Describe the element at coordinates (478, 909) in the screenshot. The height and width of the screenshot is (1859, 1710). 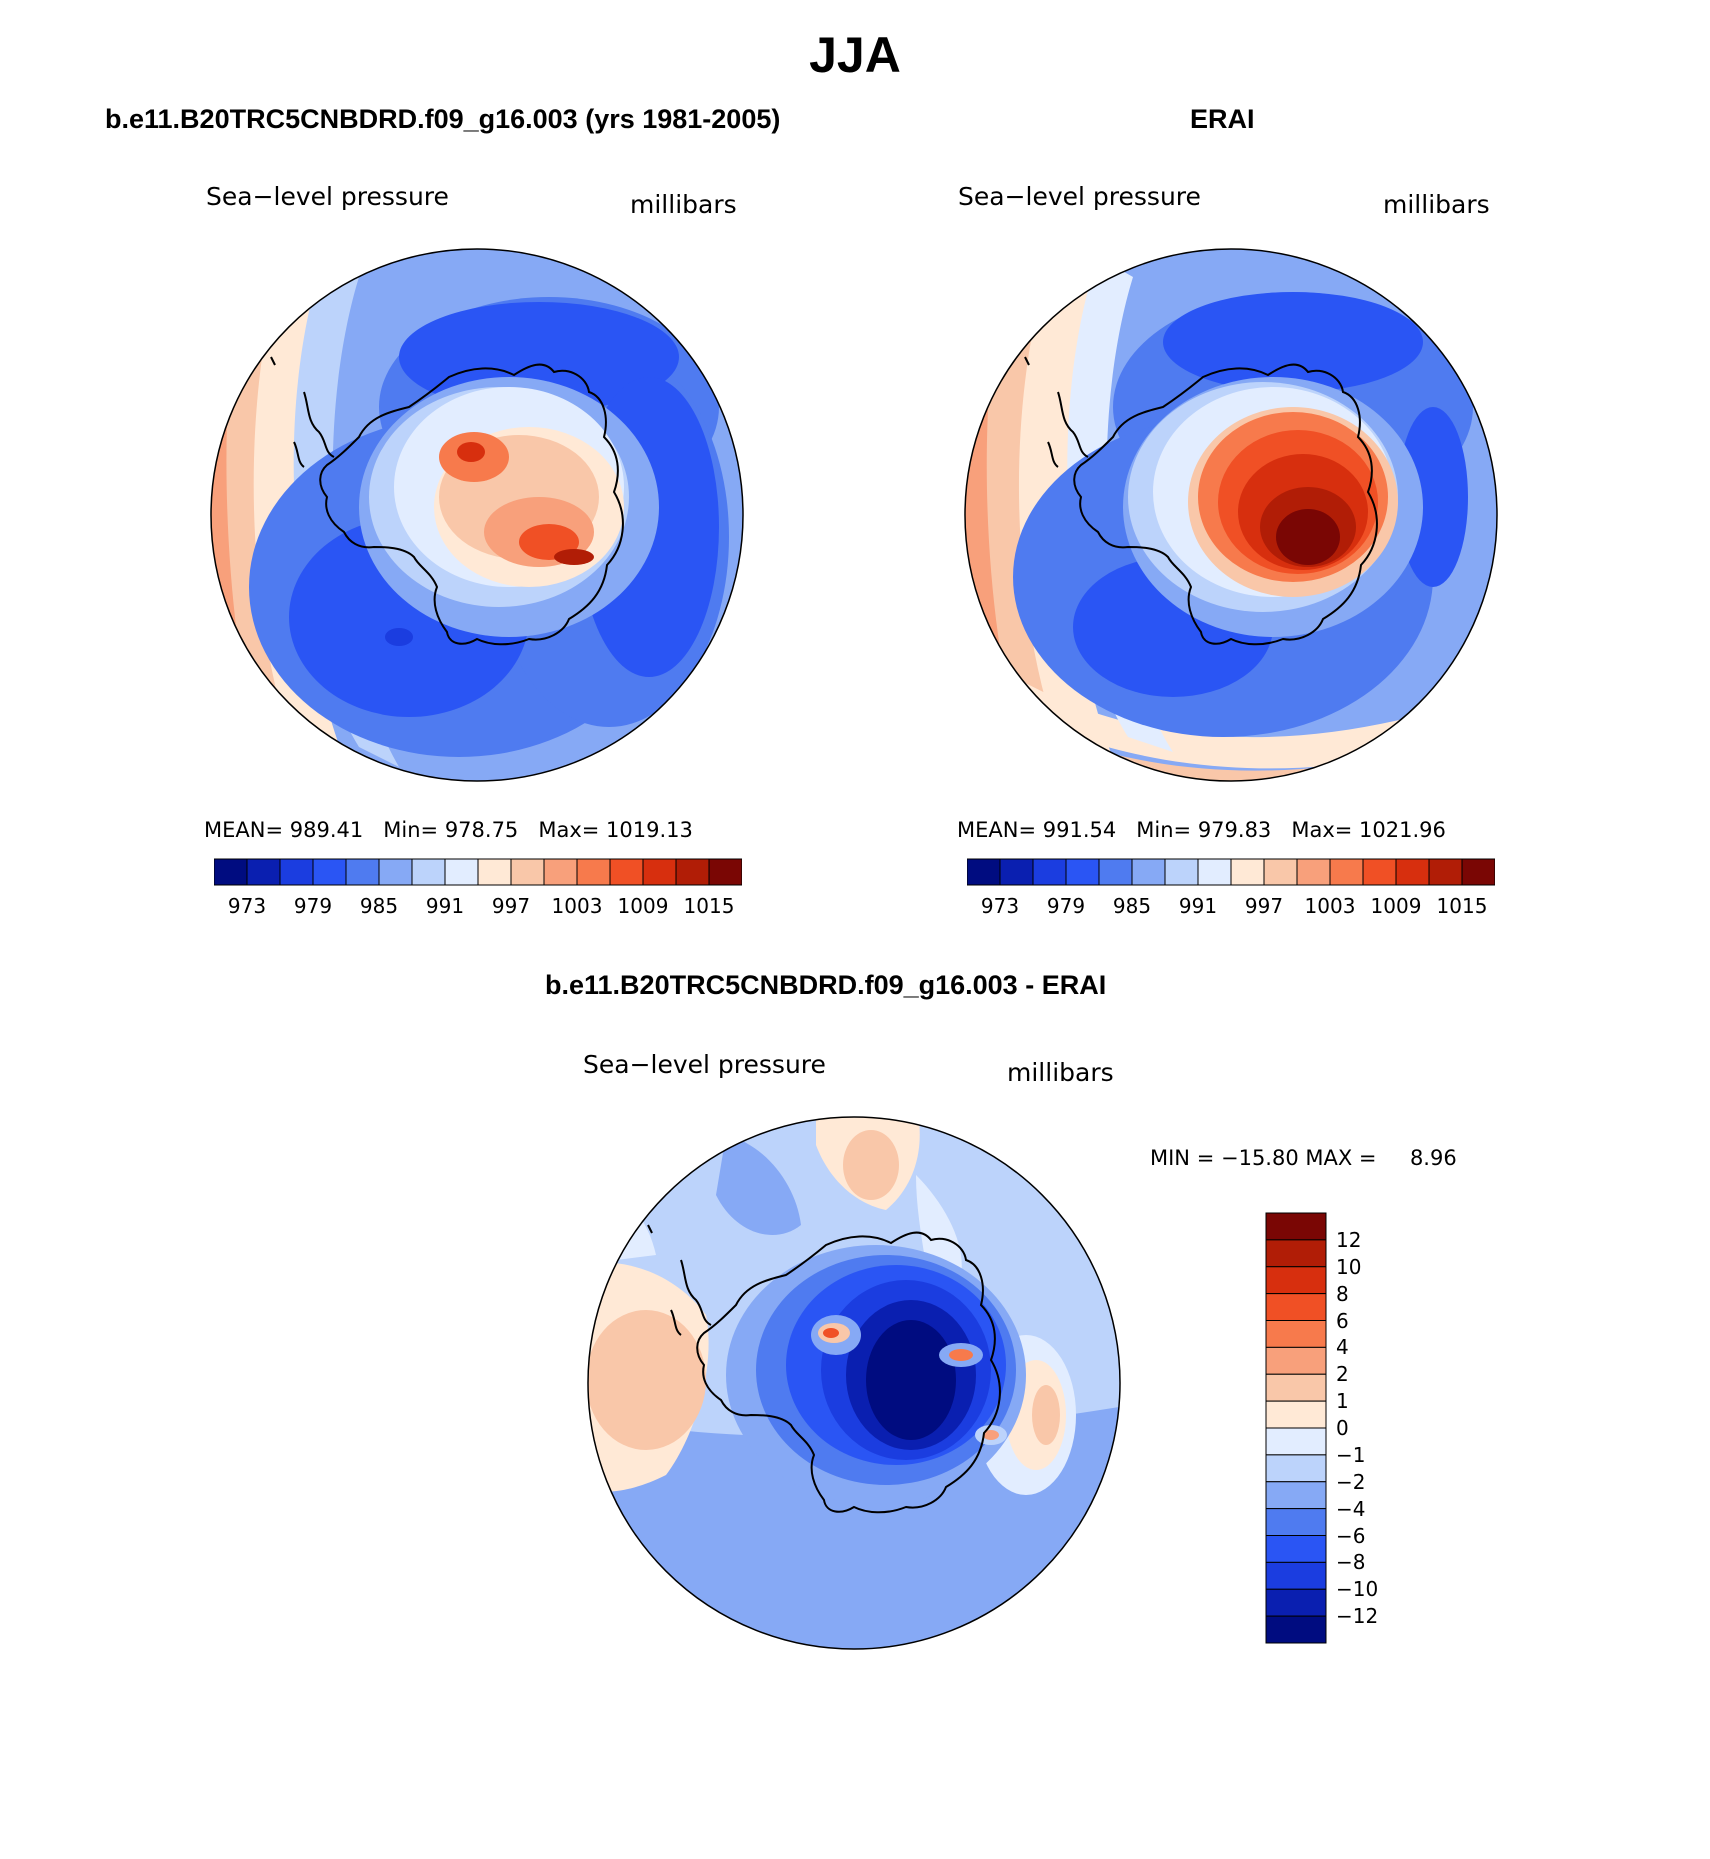
I see `panel1-colorbar-ticks: 973 979 985 991 997 1003 1009 1015` at that location.